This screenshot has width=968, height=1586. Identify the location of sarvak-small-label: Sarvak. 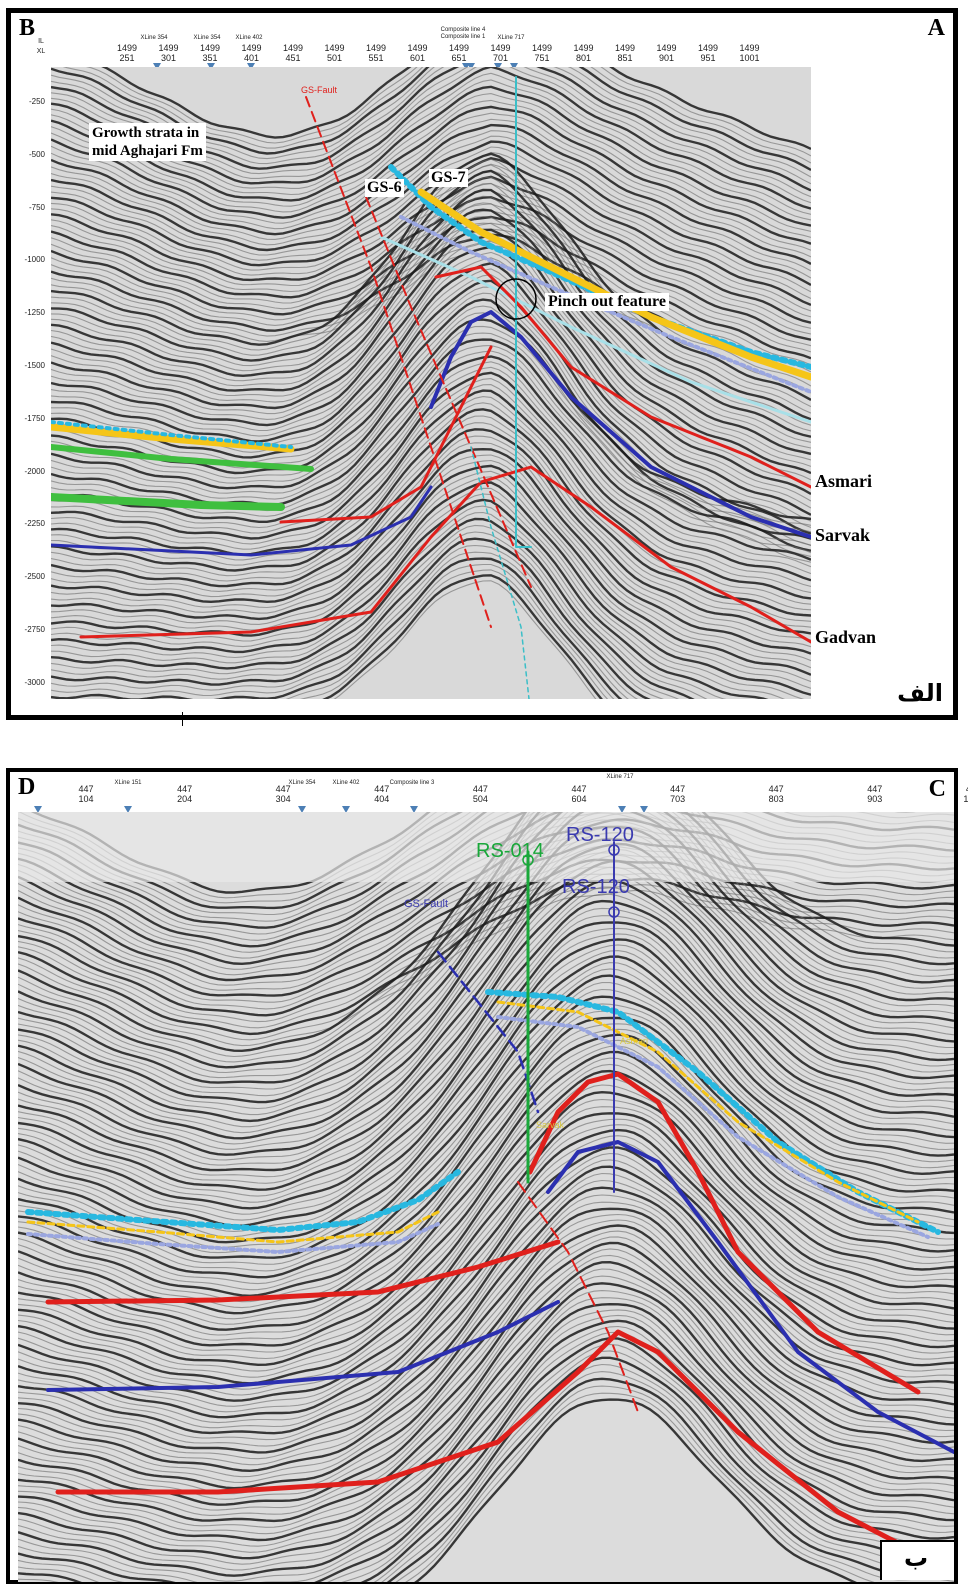
(550, 1125).